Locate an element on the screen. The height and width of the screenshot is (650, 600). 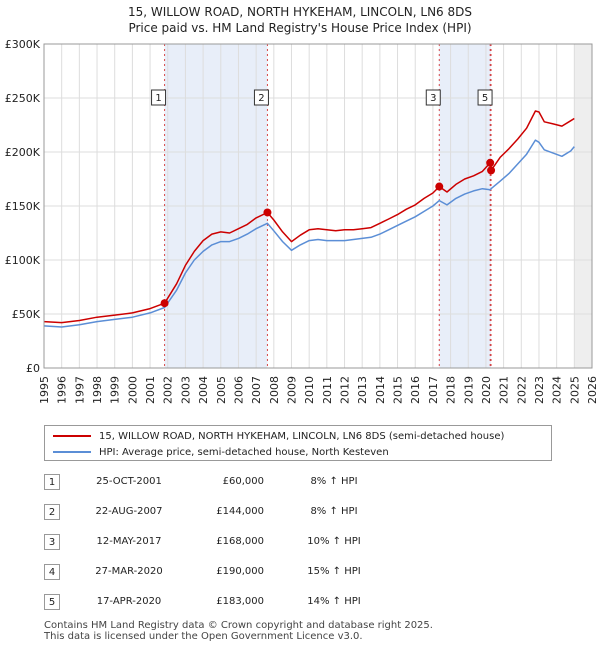
x-tick-label: 2005 is located at coordinates (221, 390).